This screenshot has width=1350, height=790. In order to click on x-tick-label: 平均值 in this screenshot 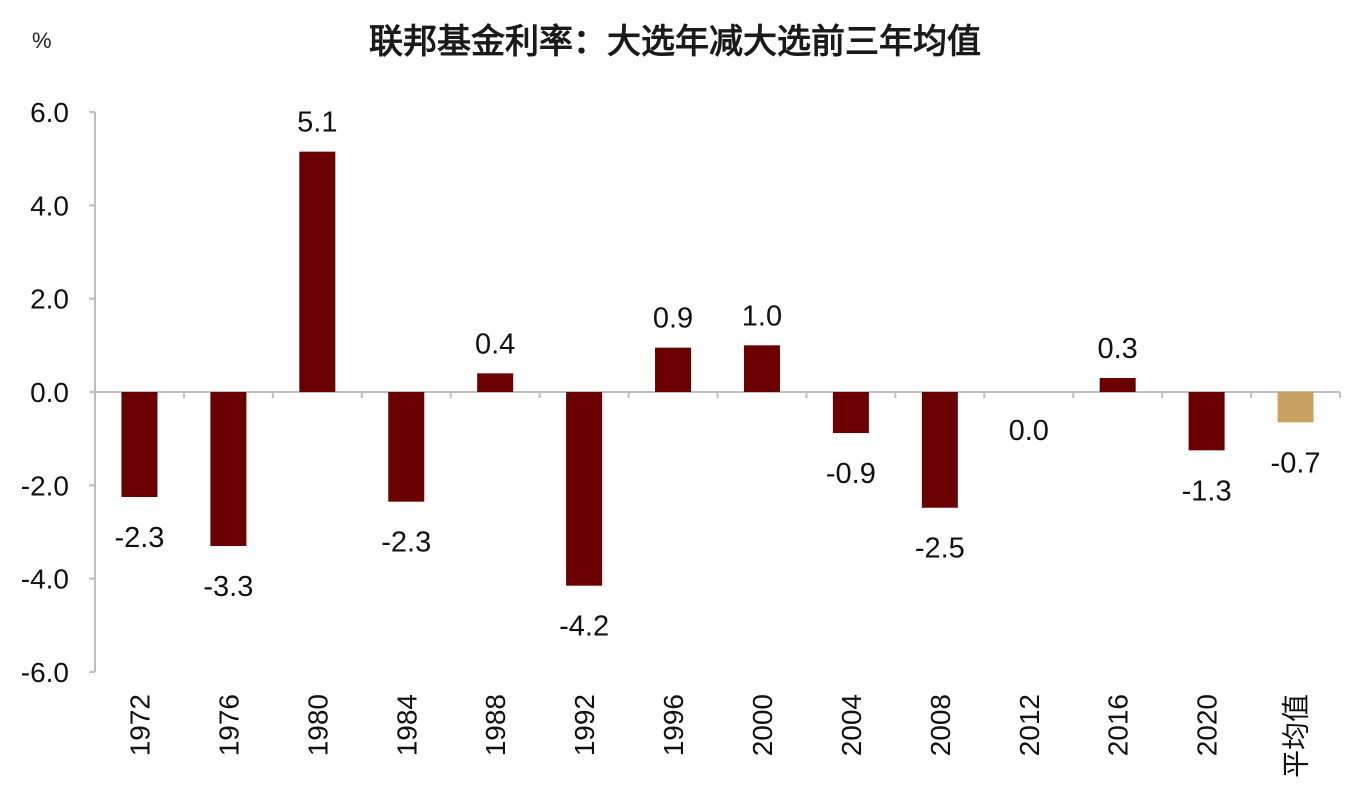, I will do `click(1296, 736)`.